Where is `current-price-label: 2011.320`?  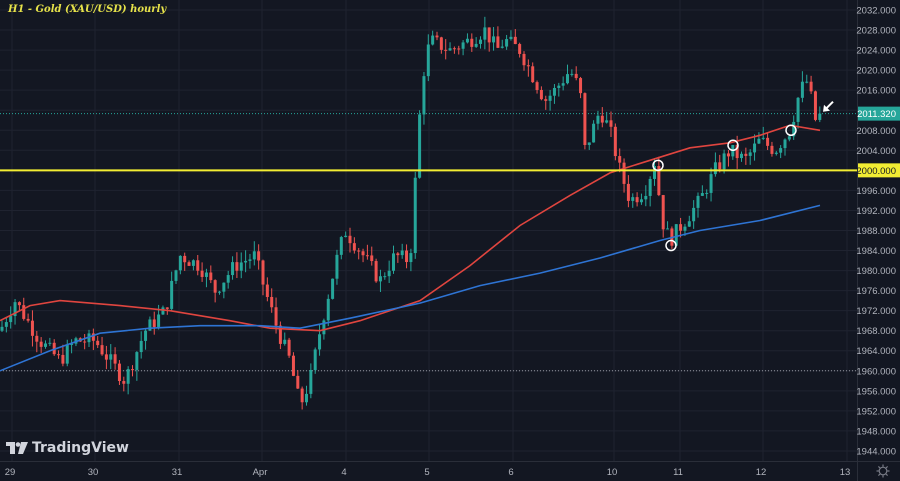
current-price-label: 2011.320 is located at coordinates (876, 114).